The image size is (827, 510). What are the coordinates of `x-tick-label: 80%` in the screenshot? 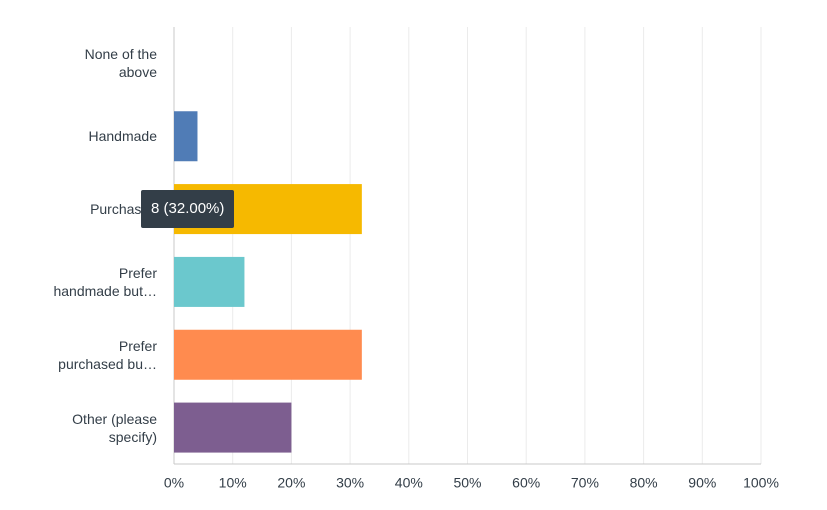 It's located at (644, 483).